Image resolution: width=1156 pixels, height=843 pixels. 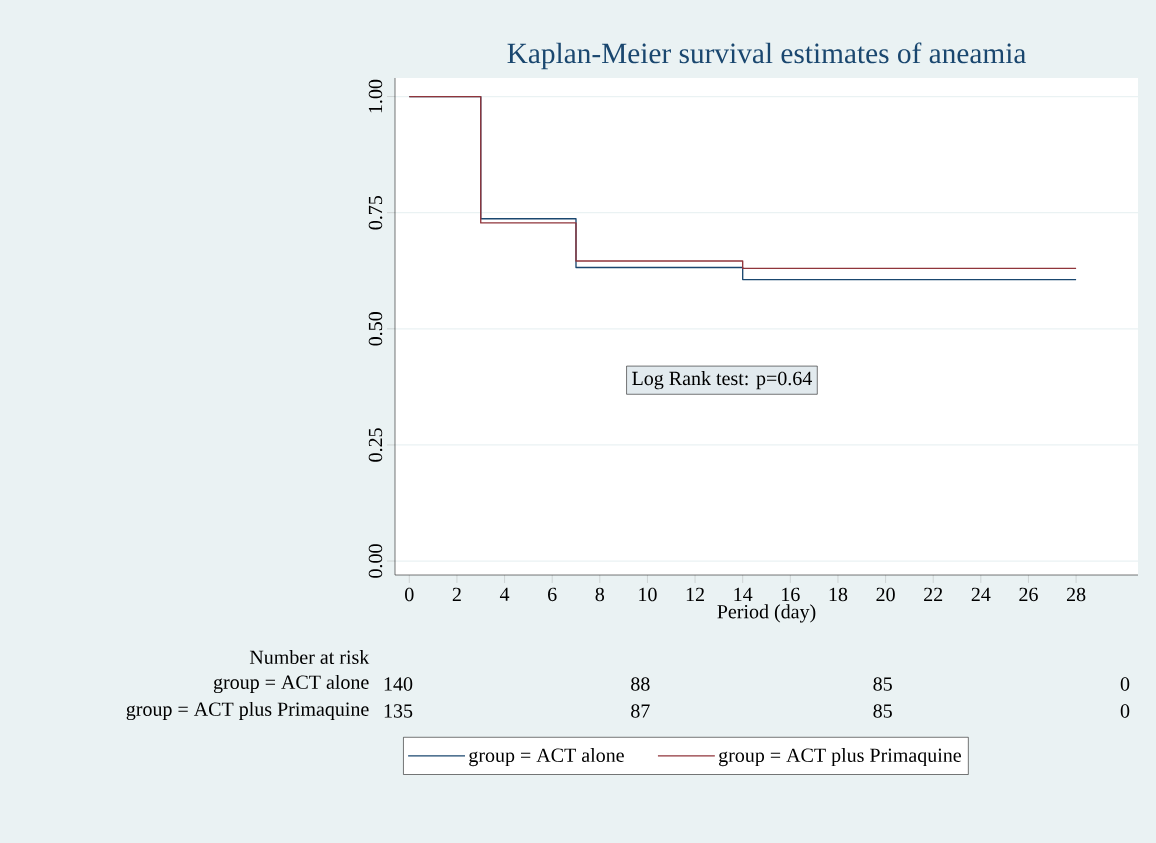 What do you see at coordinates (766, 613) in the screenshot?
I see `x-axis-title: Period (day)` at bounding box center [766, 613].